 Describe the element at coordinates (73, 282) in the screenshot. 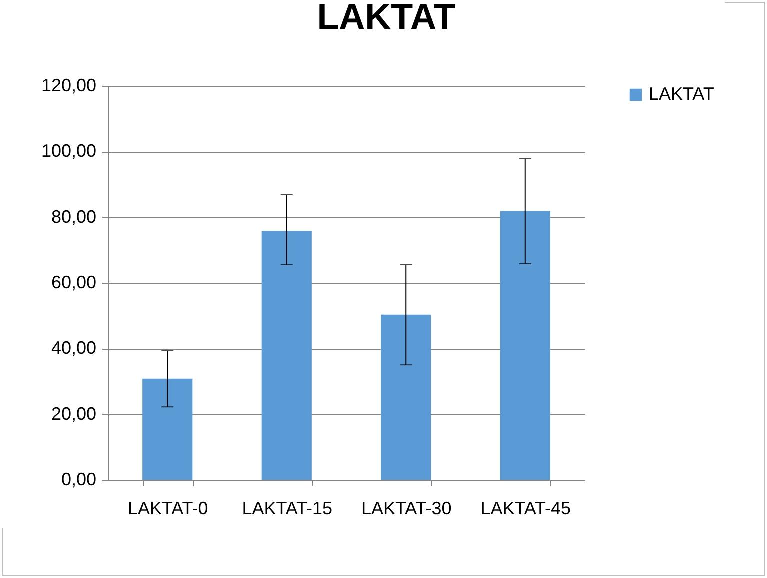

I see `y-tick-label: 60,00` at that location.